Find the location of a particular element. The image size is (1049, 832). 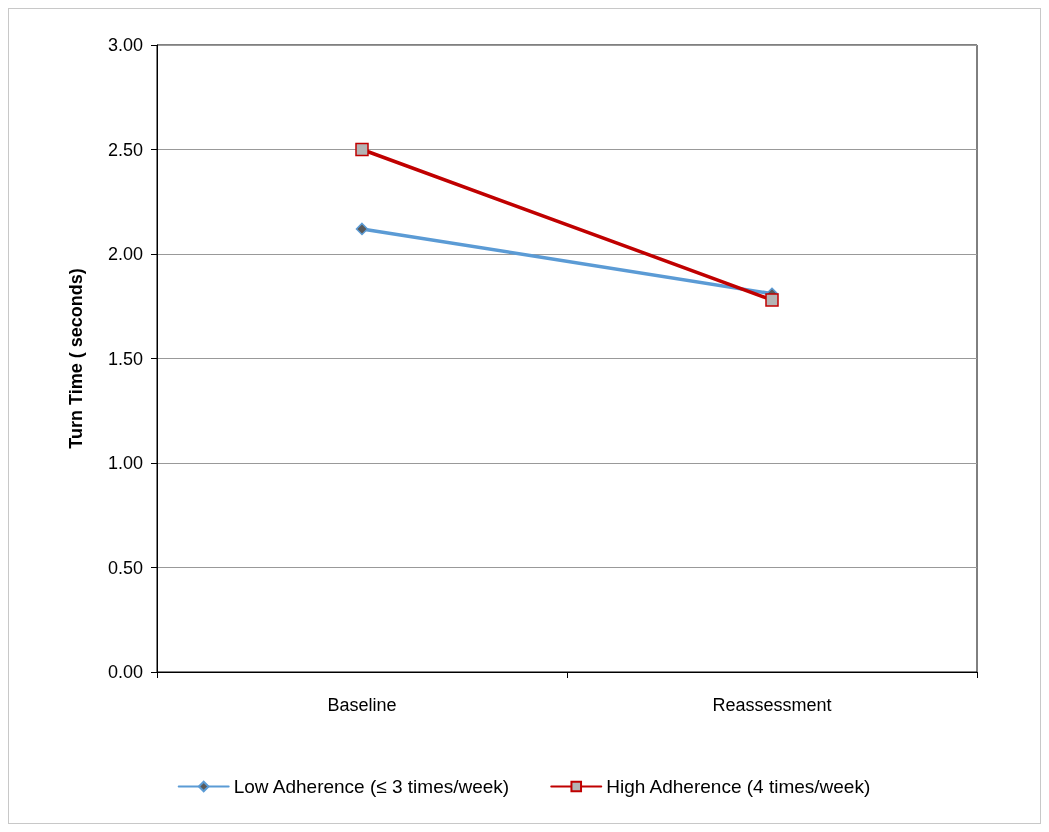

x-tick-label: Baseline is located at coordinates (362, 705).